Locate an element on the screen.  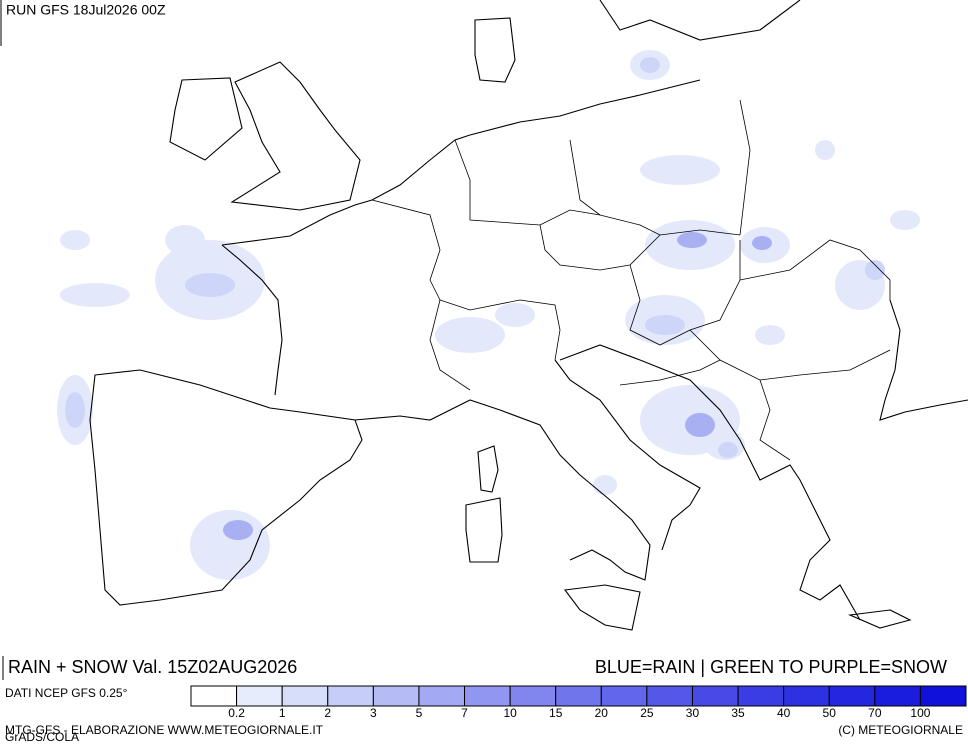
legend-label: 0.2 is located at coordinates (236, 713).